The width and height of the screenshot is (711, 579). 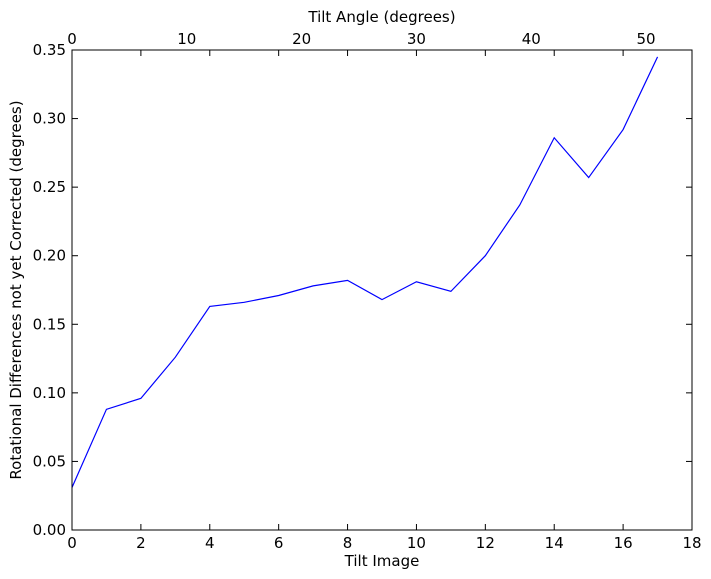 What do you see at coordinates (301, 39) in the screenshot?
I see `x2-tick-label: 20` at bounding box center [301, 39].